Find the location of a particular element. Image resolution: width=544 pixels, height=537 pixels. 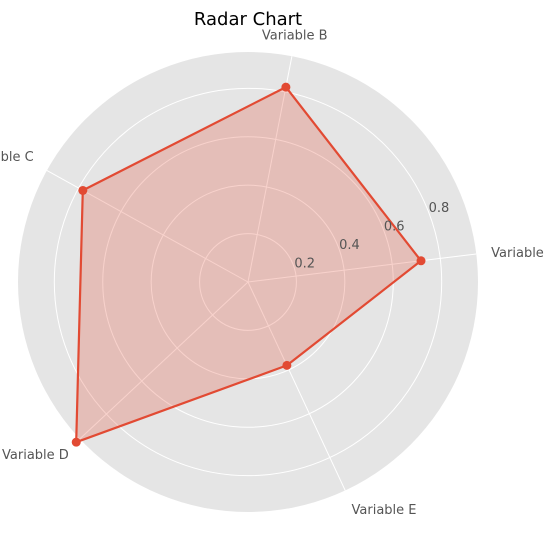

radial-grid-circle is located at coordinates (248, 282).